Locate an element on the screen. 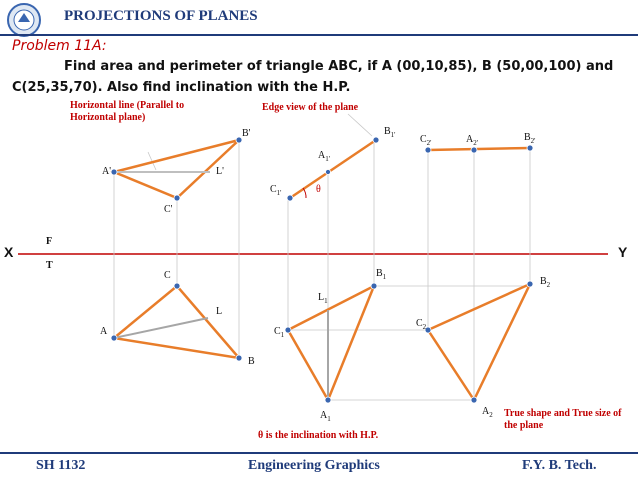  point-c-front-label: C' is located at coordinates (168, 209).